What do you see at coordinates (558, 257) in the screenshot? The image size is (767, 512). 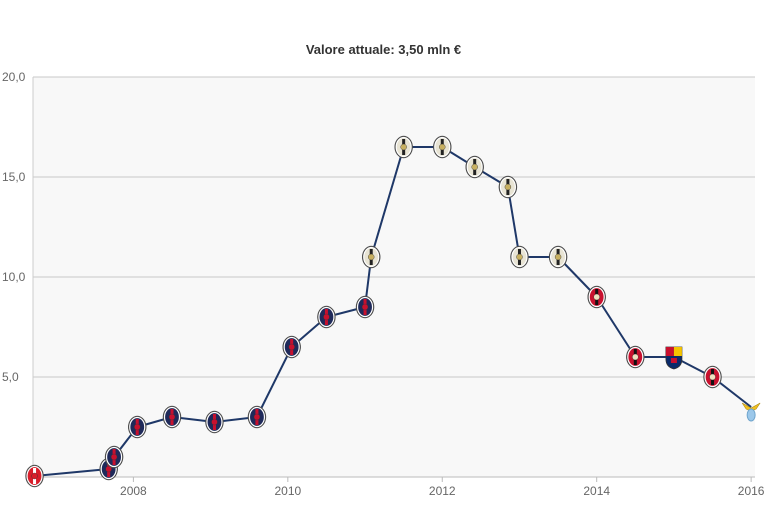 I see `data-point-16-black-white-icon` at bounding box center [558, 257].